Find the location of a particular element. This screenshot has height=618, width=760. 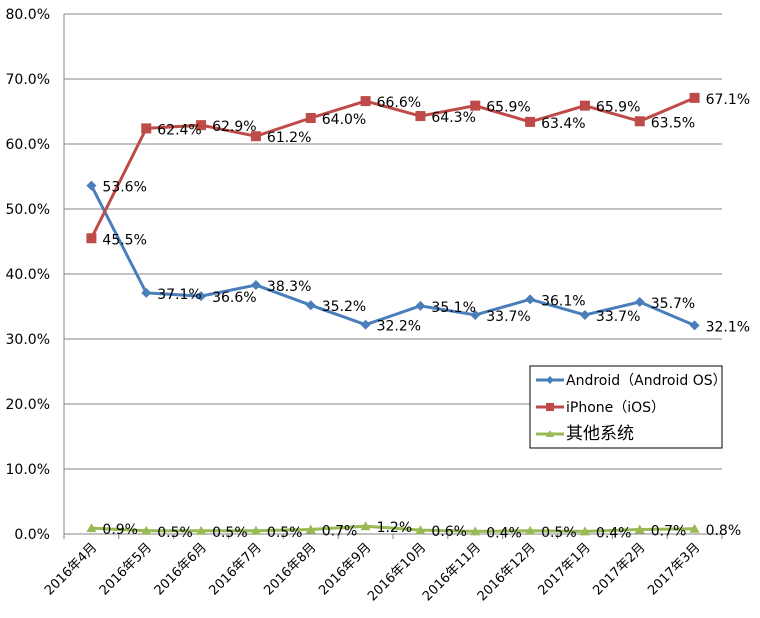

legend: Android（Android OS） iPhone（iOS） 其他系统 is located at coordinates (628, 407).